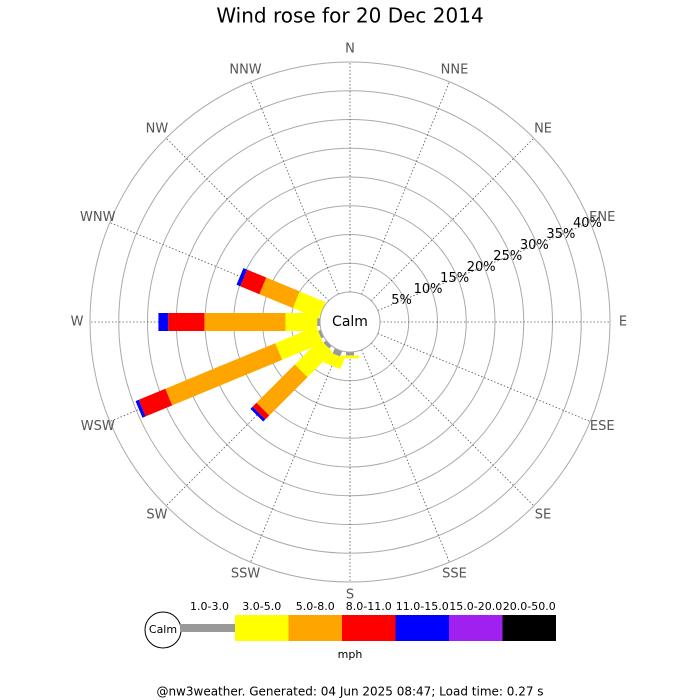  What do you see at coordinates (587, 223) in the screenshot?
I see `r-tick-label: 40%` at bounding box center [587, 223].